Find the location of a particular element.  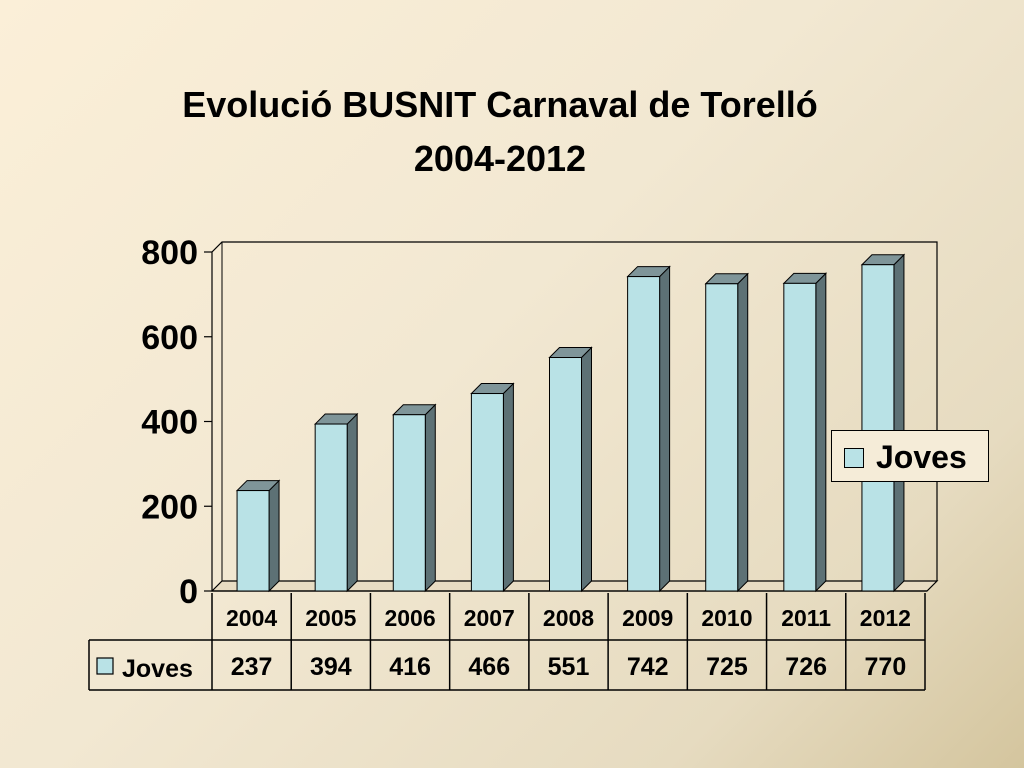

y-tick-label: 600 is located at coordinates (169, 338).